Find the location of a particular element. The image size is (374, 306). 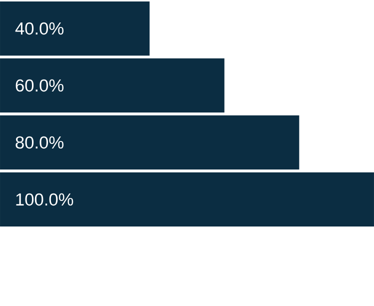

data-label: 60.0% is located at coordinates (40, 85).